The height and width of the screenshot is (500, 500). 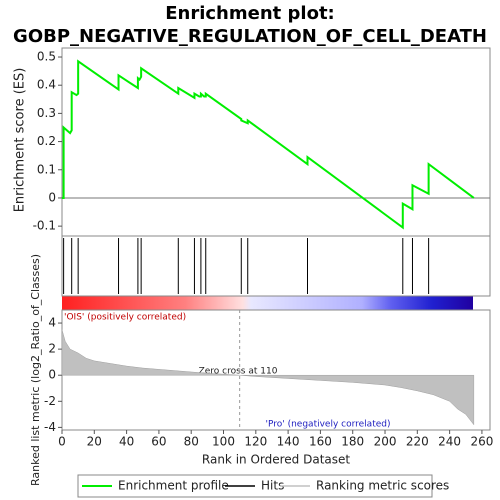 I want to click on legend-label: Ranking metric scores, so click(x=382, y=486).